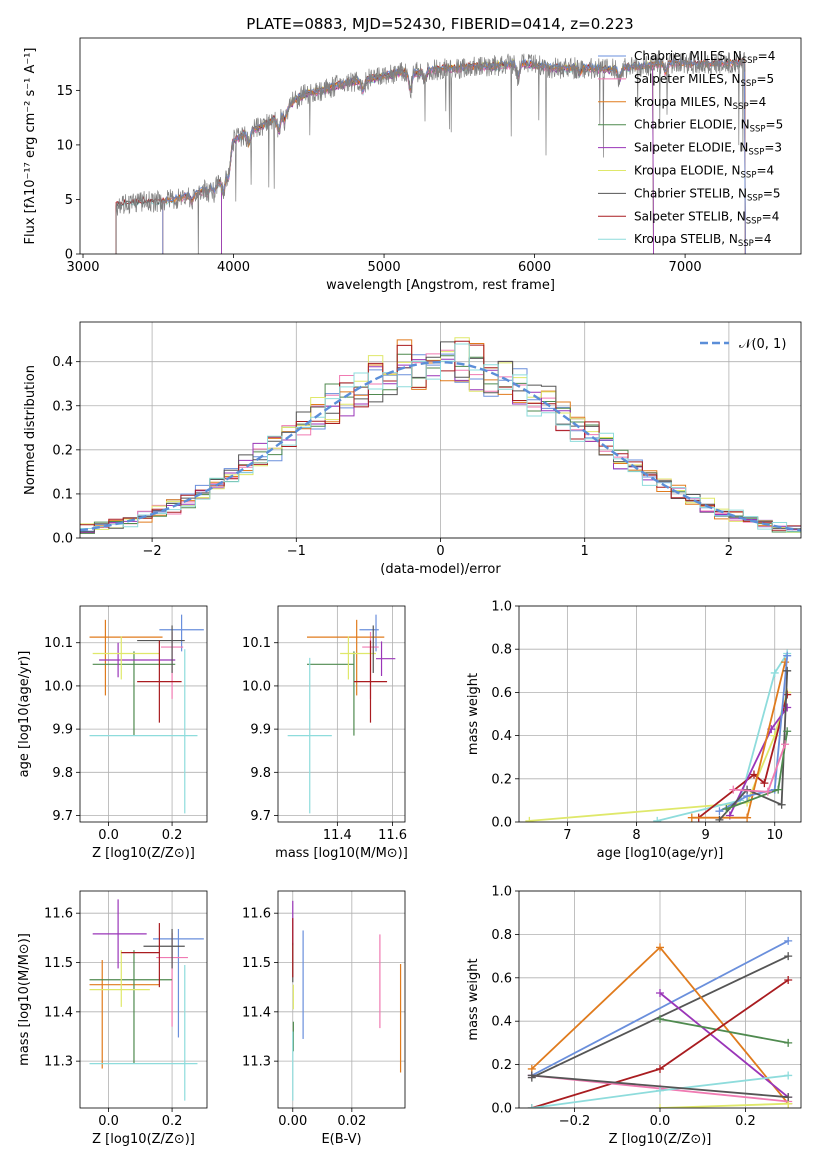  I want to click on legend-label-main: Salpeter MILES, N, so click(687, 79).